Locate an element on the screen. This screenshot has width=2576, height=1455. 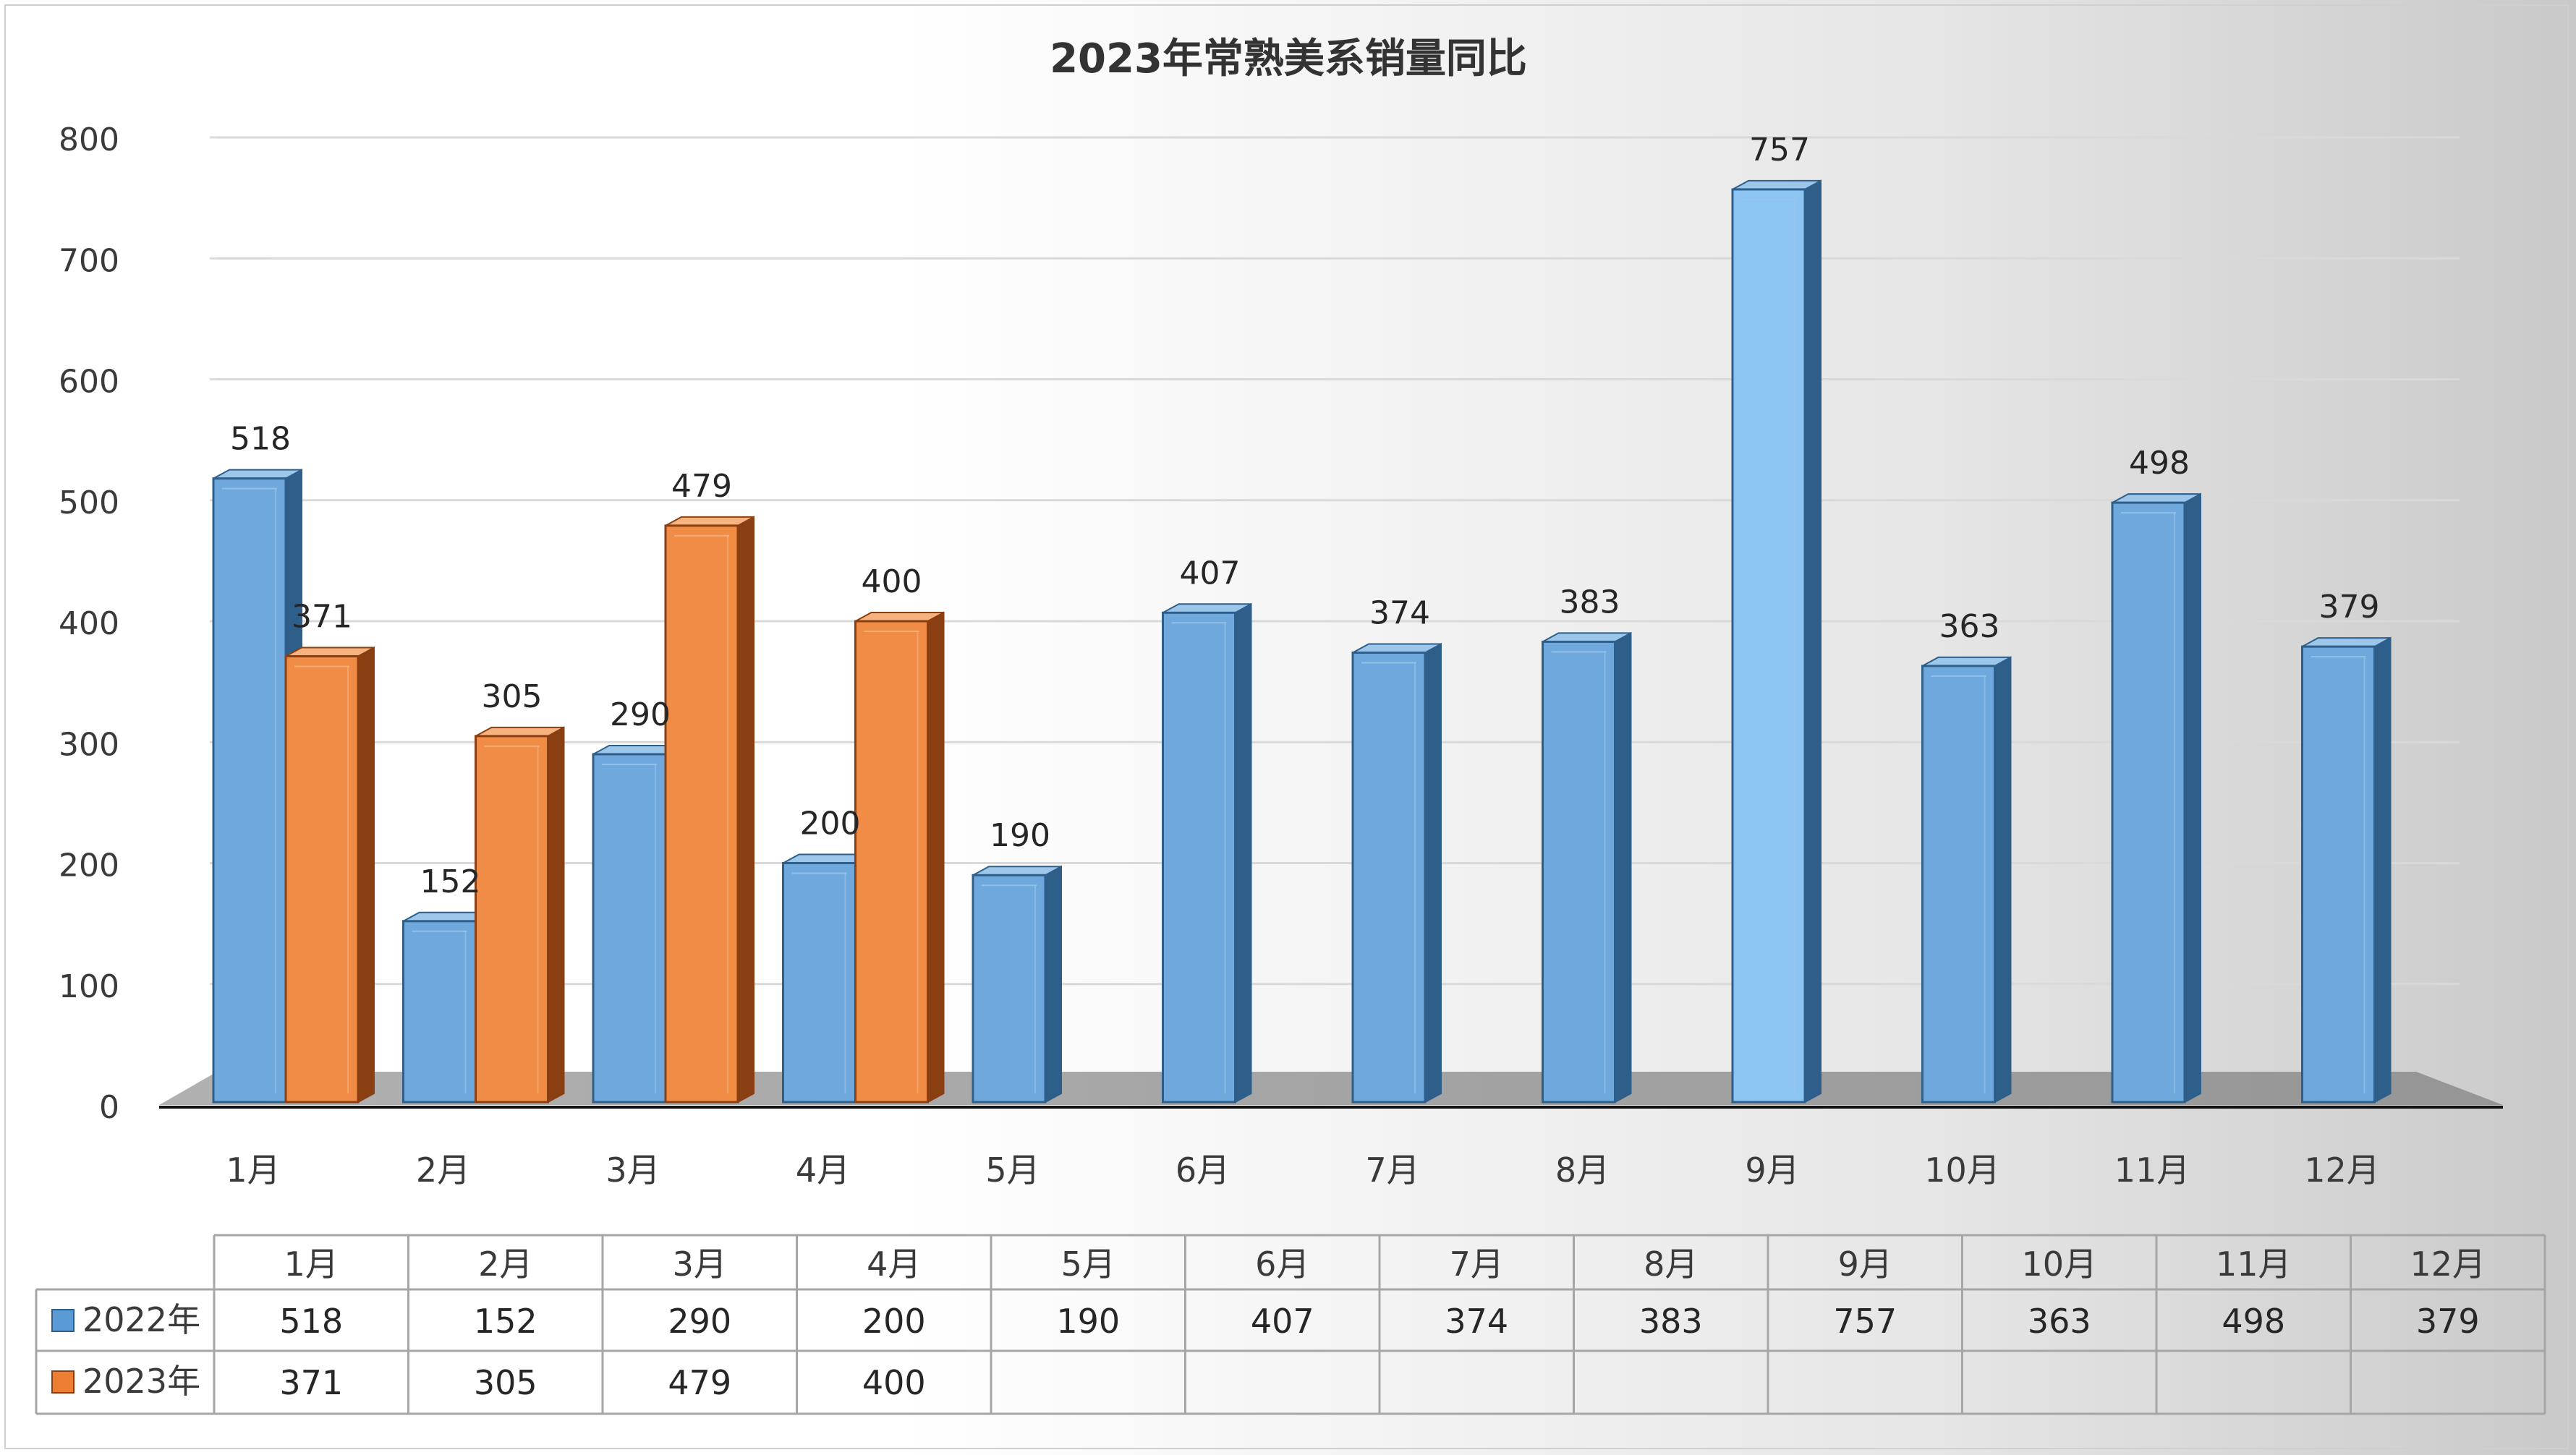
table-header-cell: 10月 is located at coordinates (2059, 1264).